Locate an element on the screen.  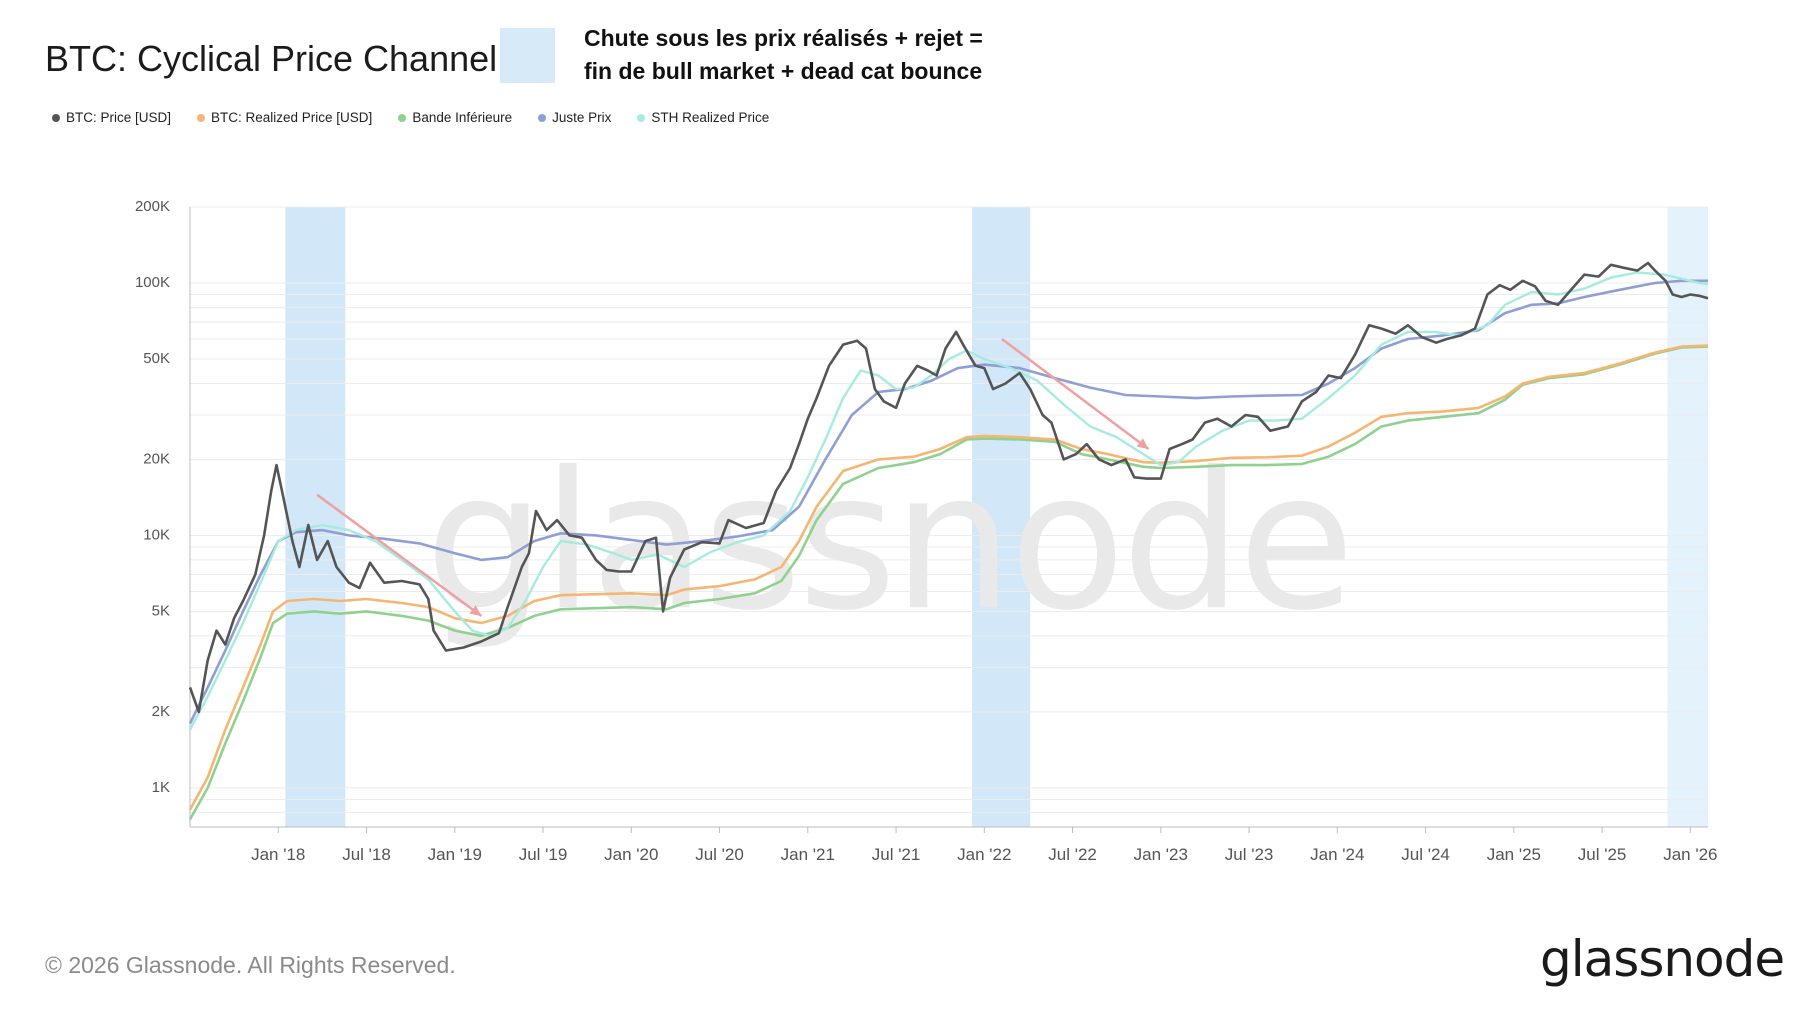
x-tick-label: Jul '23 is located at coordinates (1249, 854).